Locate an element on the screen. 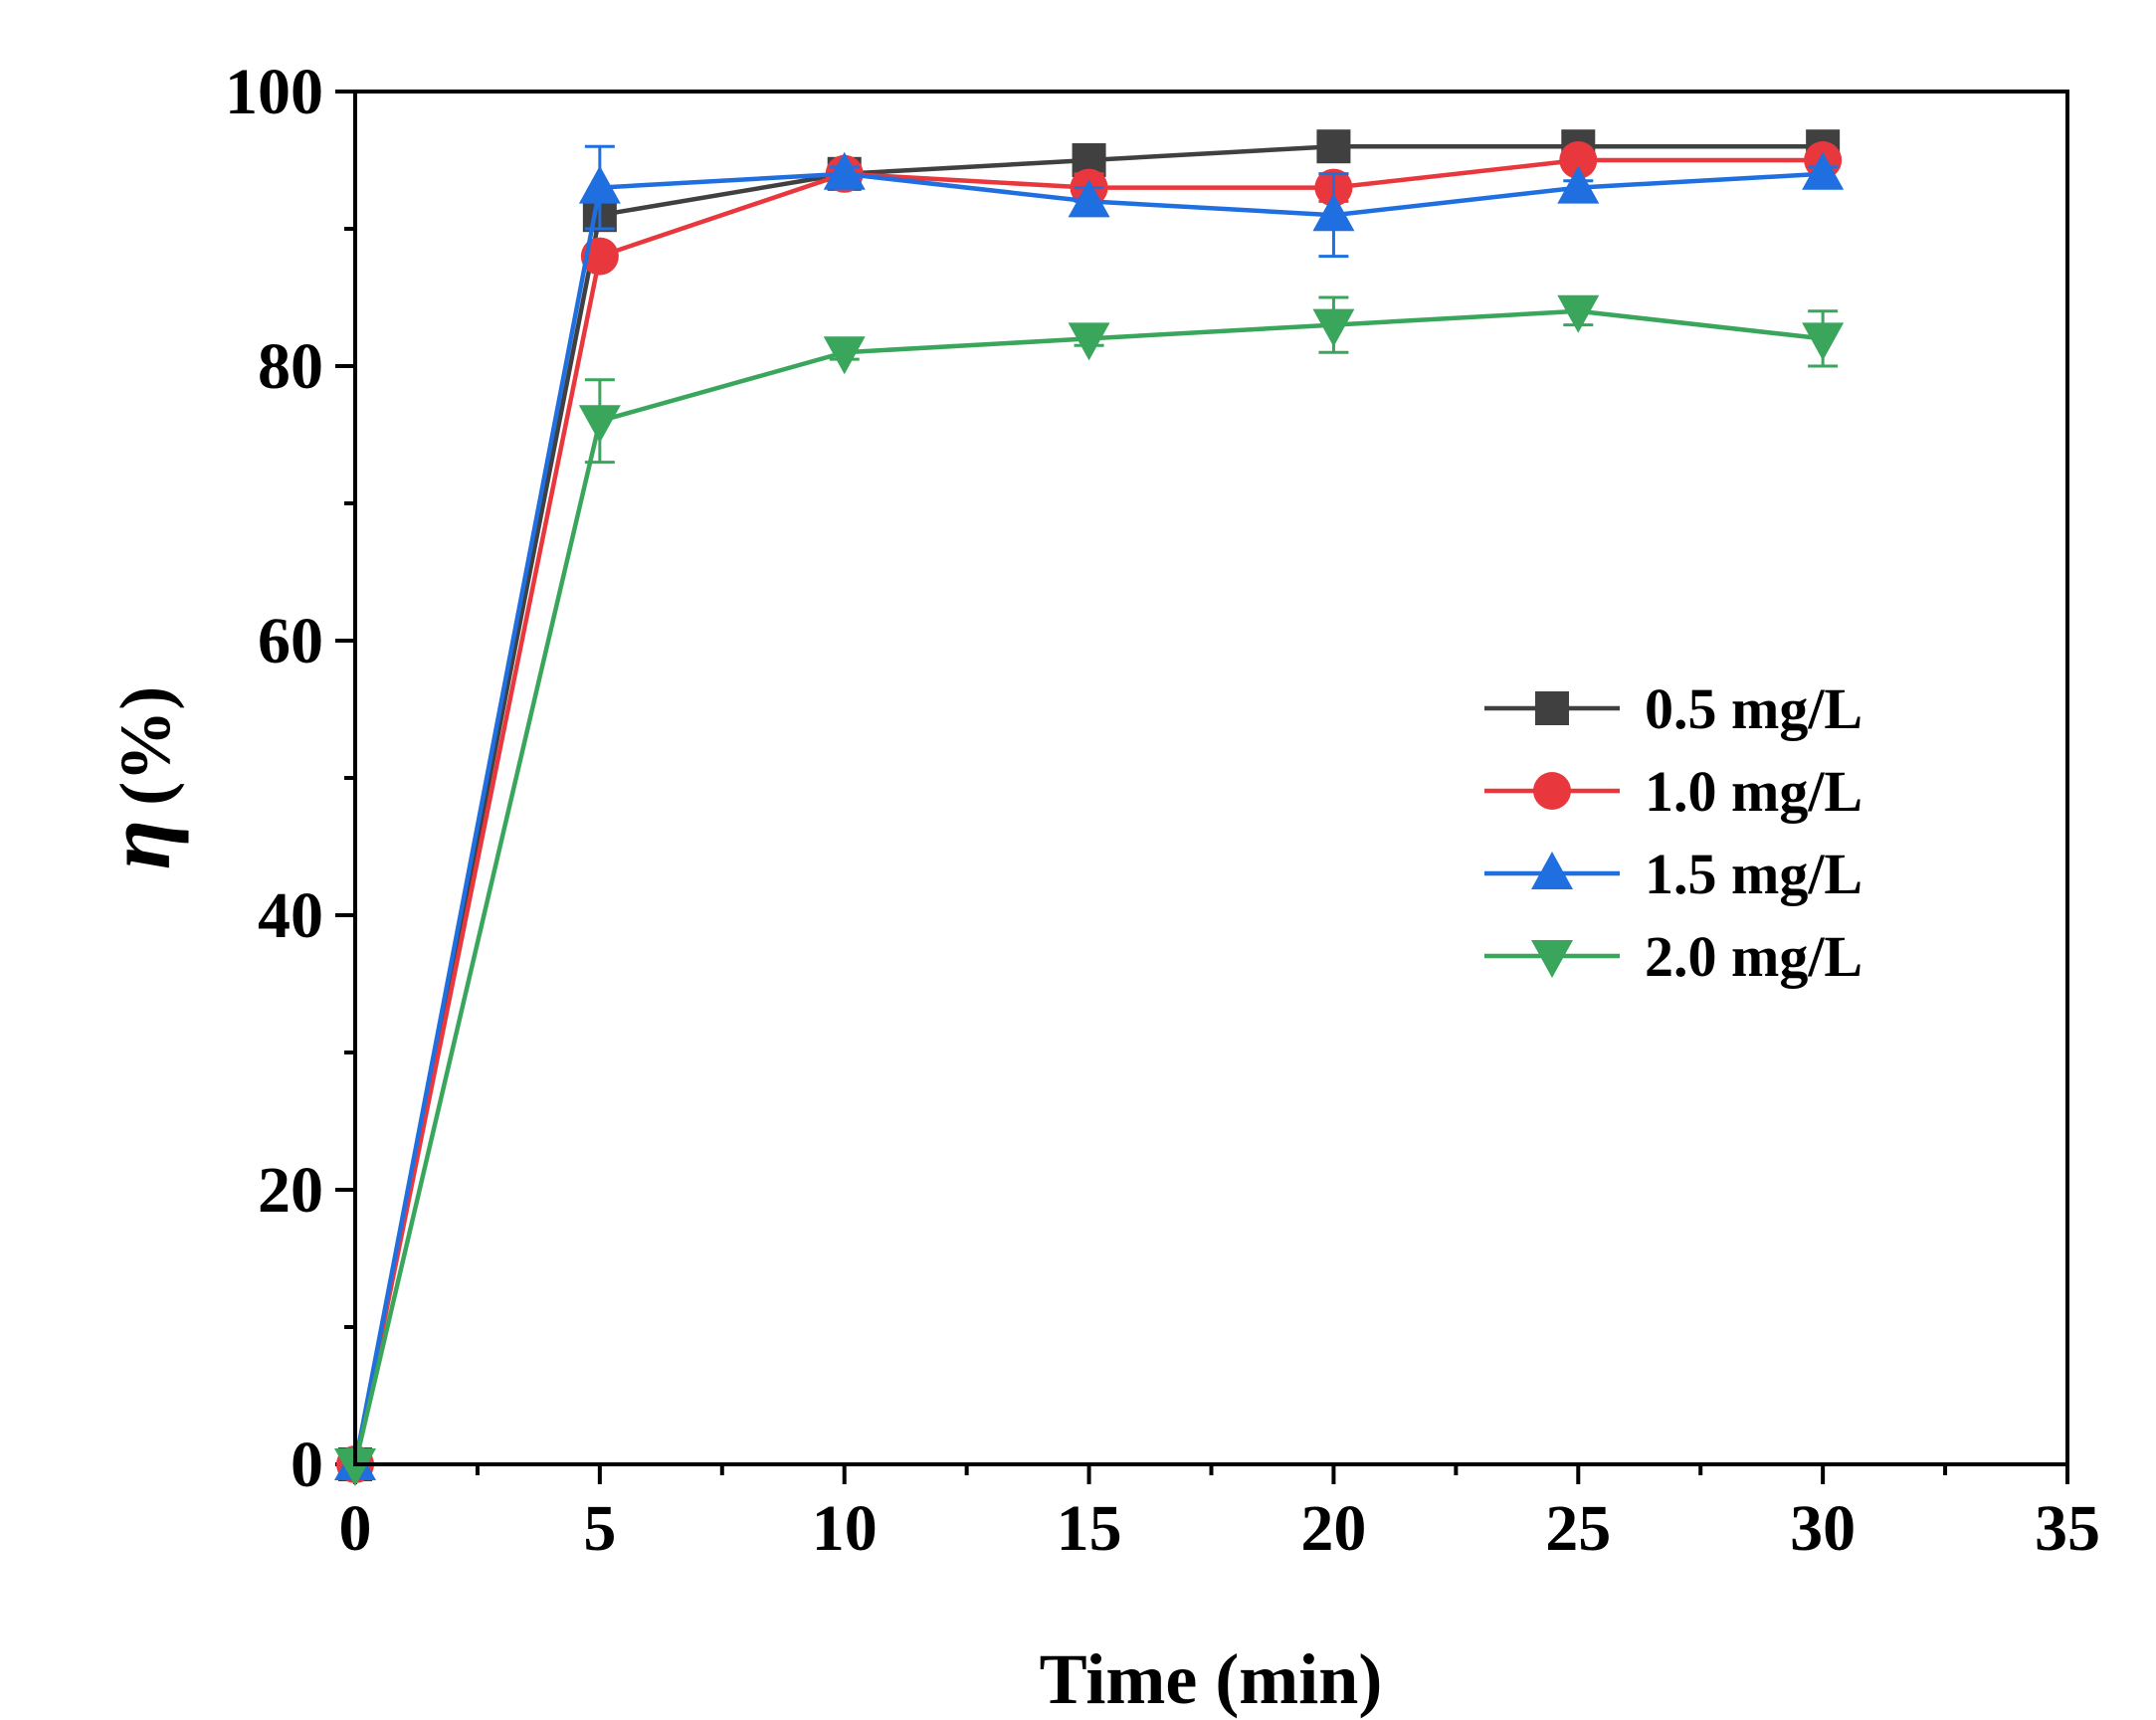 This screenshot has width=2156, height=1720. legend-item: 1.5 mg/L is located at coordinates (1673, 874).